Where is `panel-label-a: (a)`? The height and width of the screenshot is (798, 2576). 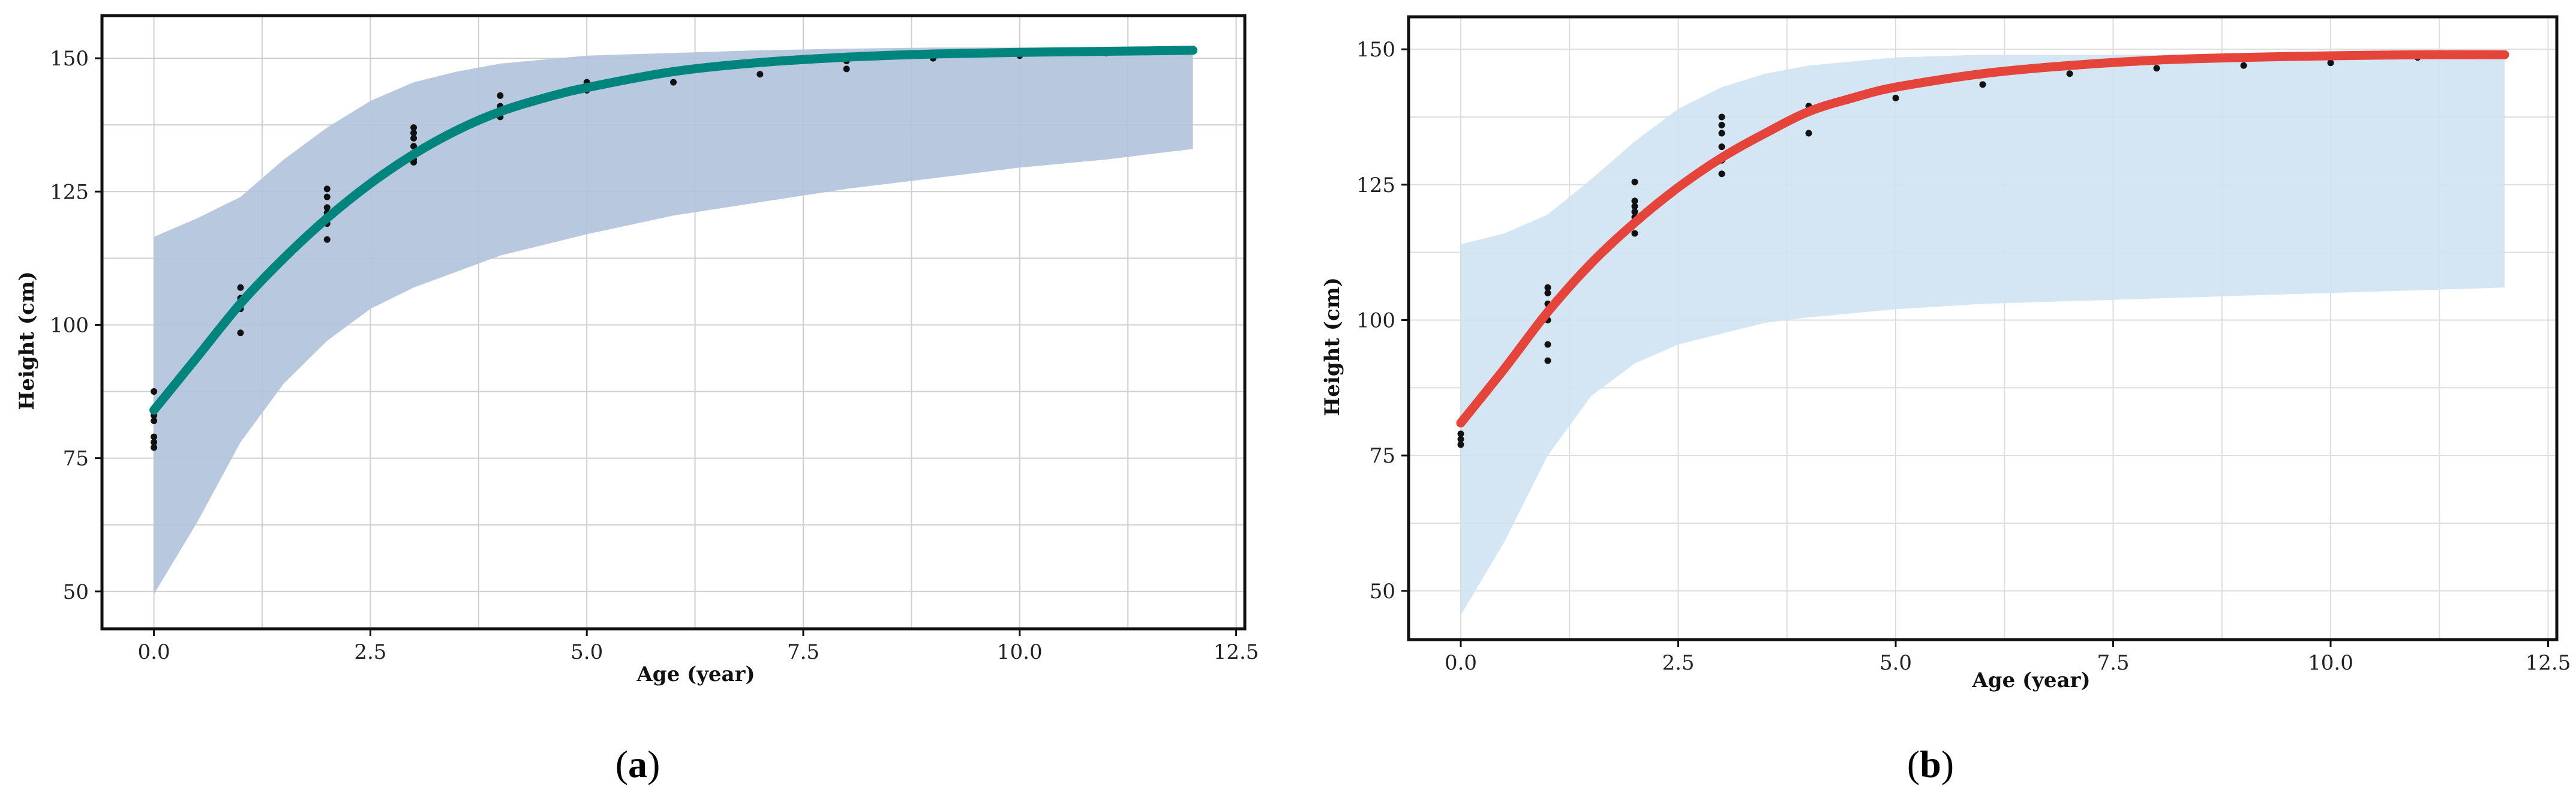 panel-label-a: (a) is located at coordinates (638, 764).